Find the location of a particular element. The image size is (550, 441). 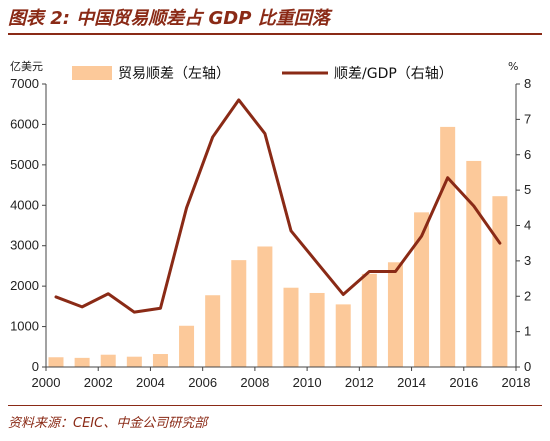

left-tick-label: 7000 is located at coordinates (24, 83).